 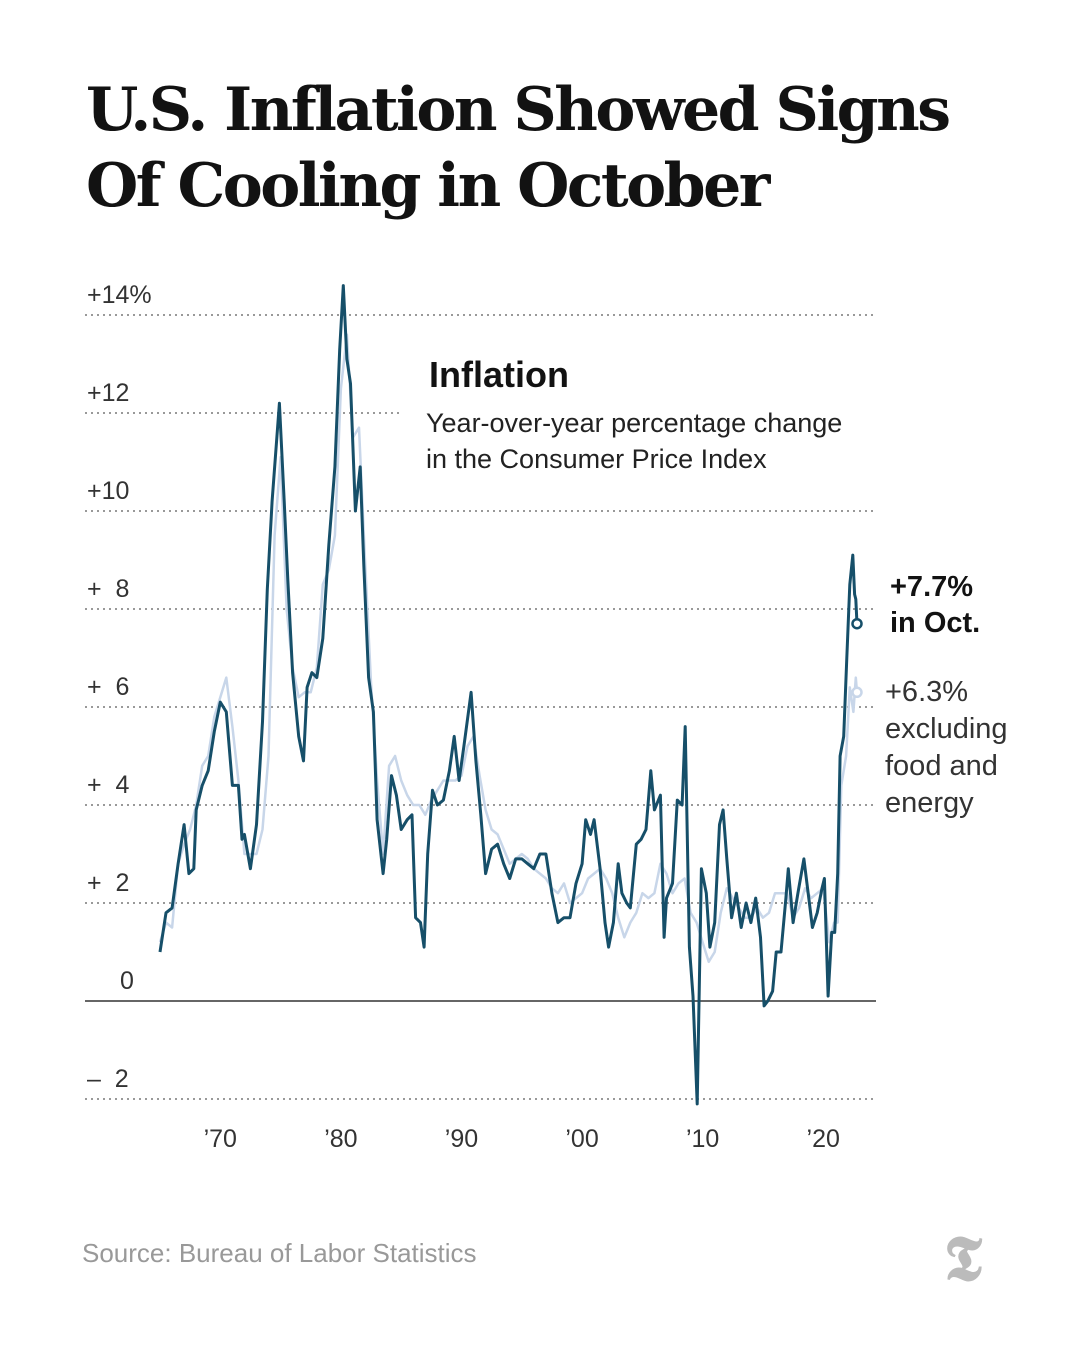 What do you see at coordinates (279, 1253) in the screenshot?
I see `source-note: Source: Bureau of Labor Statistics` at bounding box center [279, 1253].